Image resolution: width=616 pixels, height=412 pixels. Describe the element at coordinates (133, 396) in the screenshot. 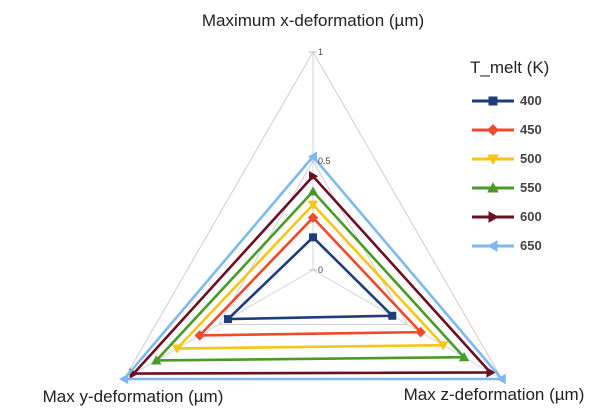

I see `axis-label-y: Max y-deformation (µm)` at that location.